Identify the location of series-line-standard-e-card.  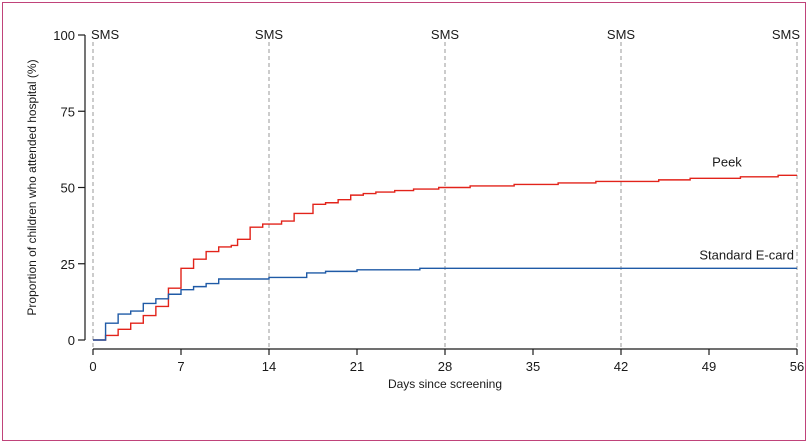
(445, 304).